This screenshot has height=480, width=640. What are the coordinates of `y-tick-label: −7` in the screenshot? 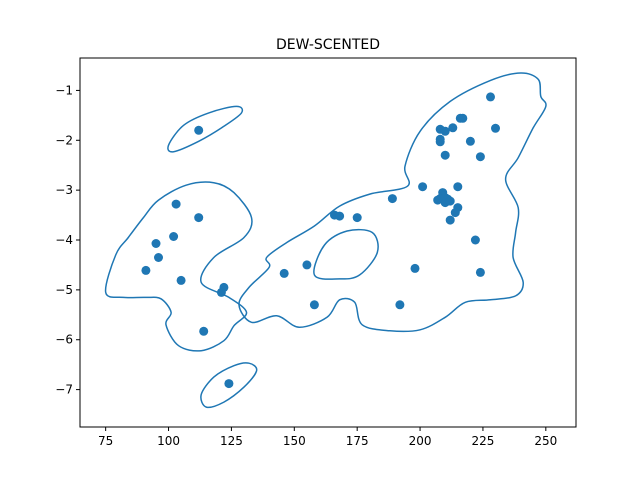 It's located at (64, 390).